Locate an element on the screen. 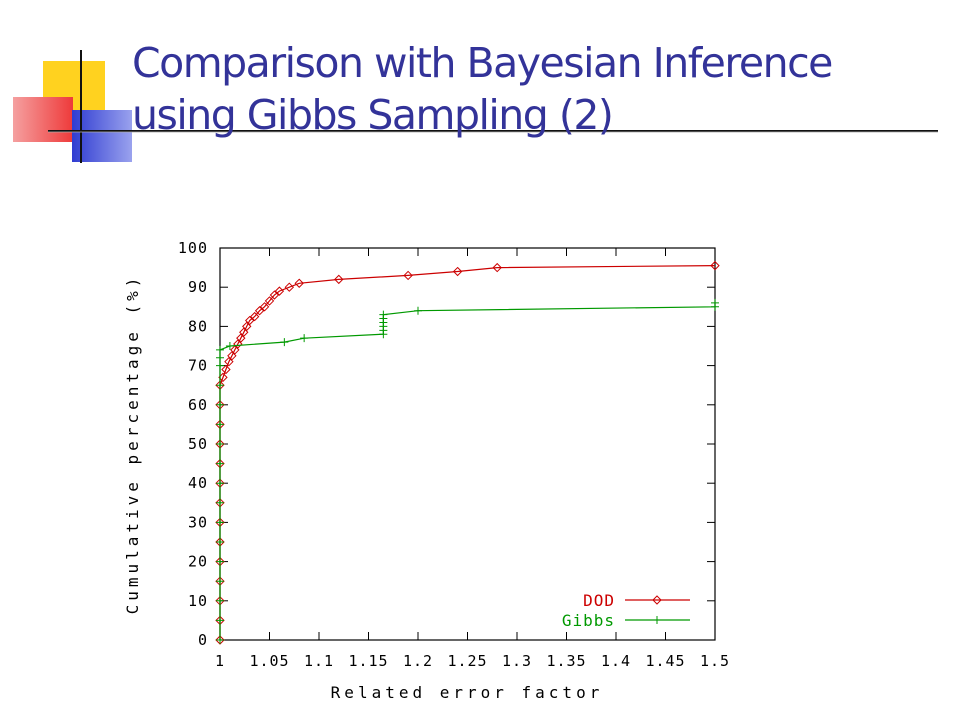  legend-marker-dod is located at coordinates (657, 600).